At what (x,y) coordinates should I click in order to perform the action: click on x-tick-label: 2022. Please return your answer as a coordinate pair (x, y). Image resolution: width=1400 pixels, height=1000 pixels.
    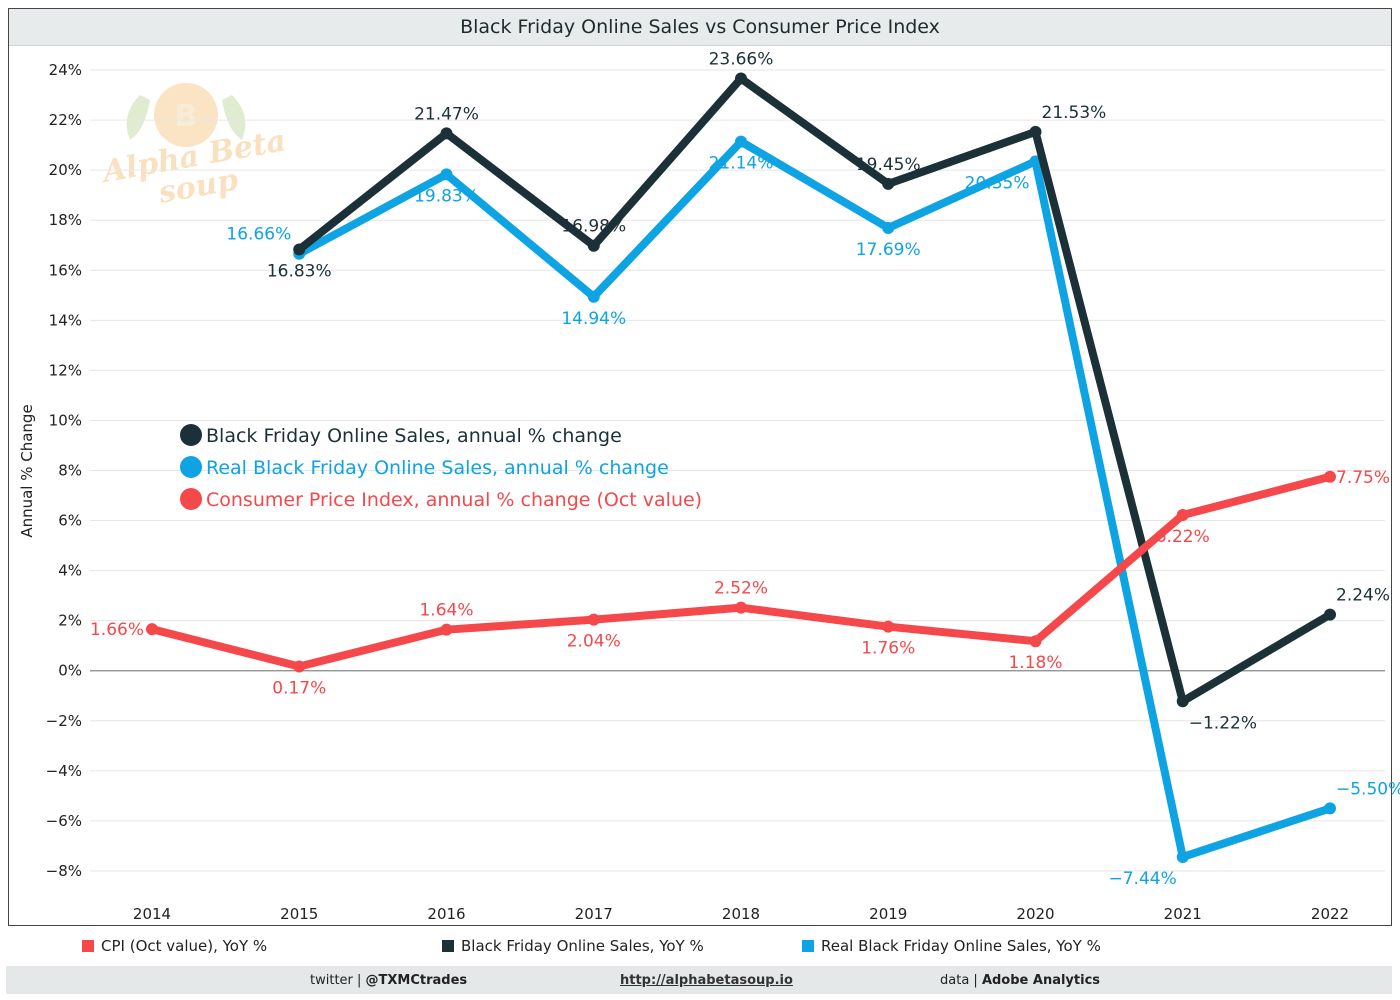
    Looking at the image, I should click on (1330, 914).